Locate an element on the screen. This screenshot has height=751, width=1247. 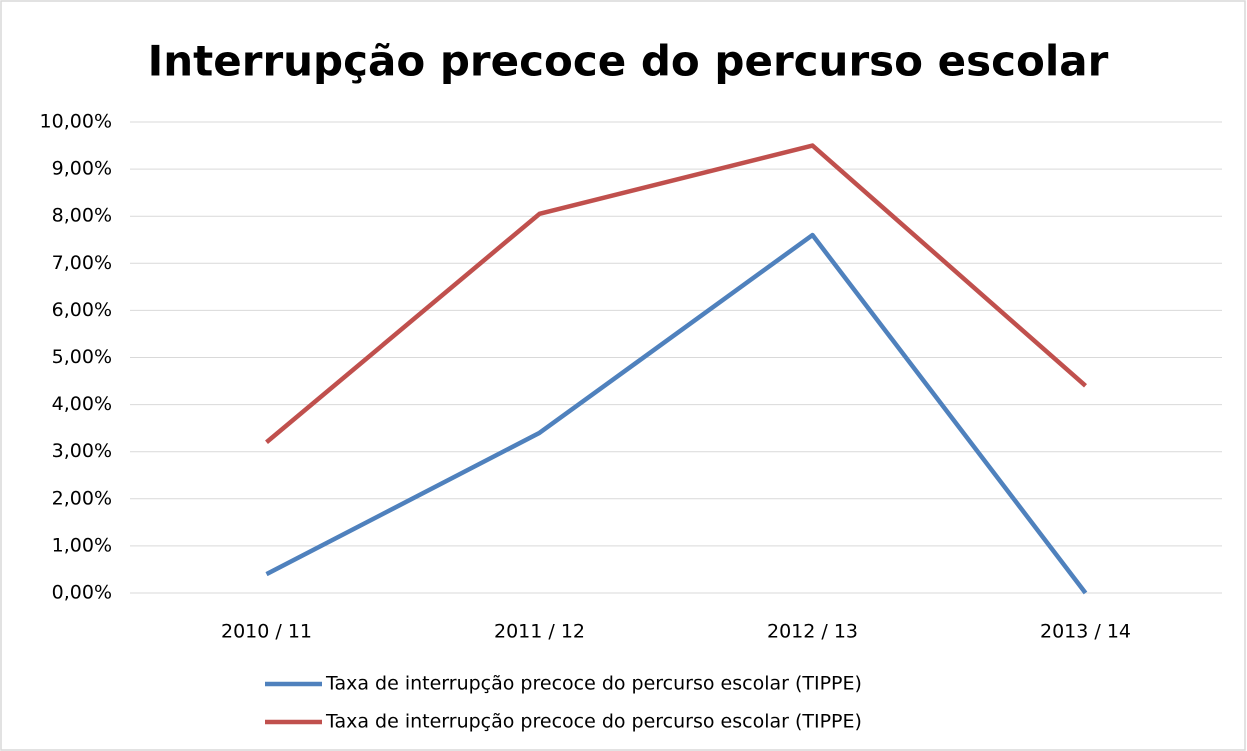
chart-title: Interrupção precoce do percurso escolar is located at coordinates (628, 61).